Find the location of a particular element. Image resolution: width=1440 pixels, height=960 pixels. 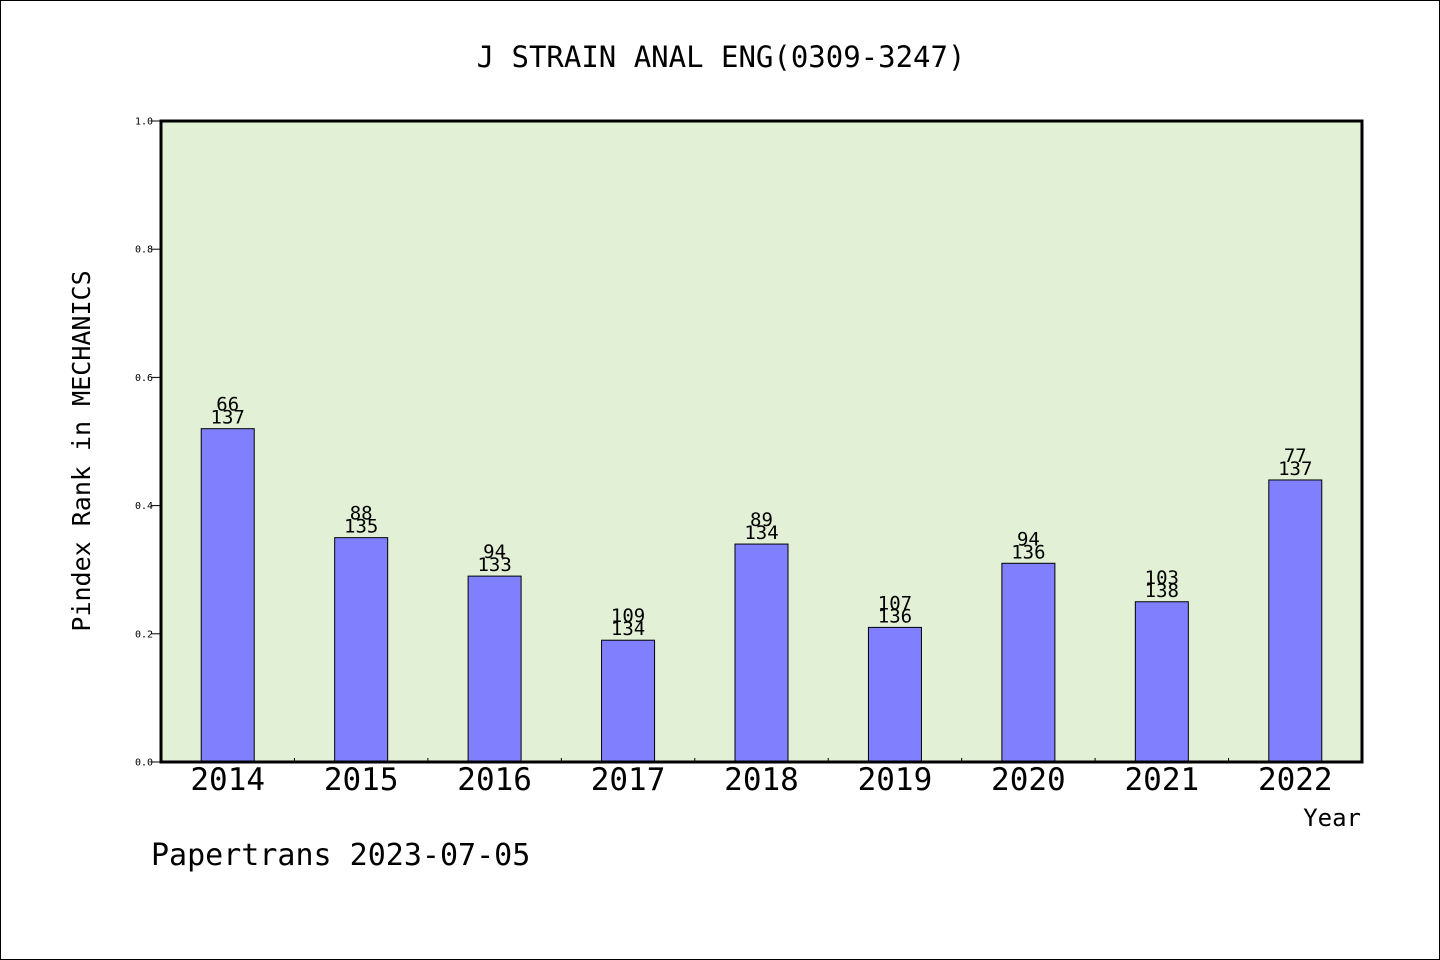

bar-2016 is located at coordinates (494, 669).